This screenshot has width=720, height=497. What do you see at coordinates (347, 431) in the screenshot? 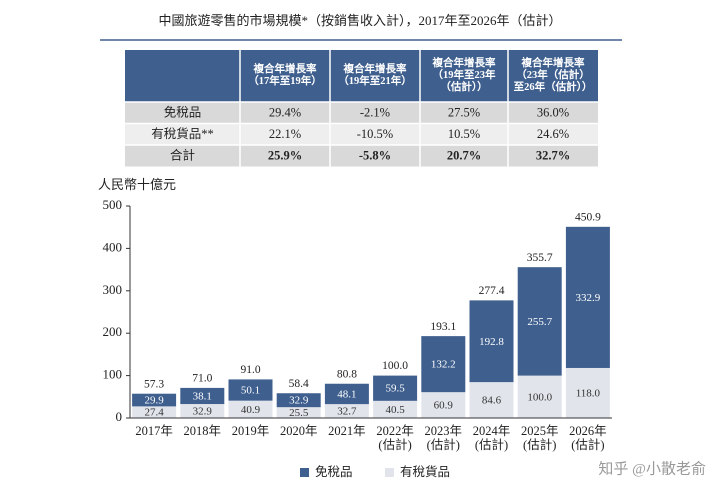
I see `x-tick-label: 2021年` at bounding box center [347, 431].